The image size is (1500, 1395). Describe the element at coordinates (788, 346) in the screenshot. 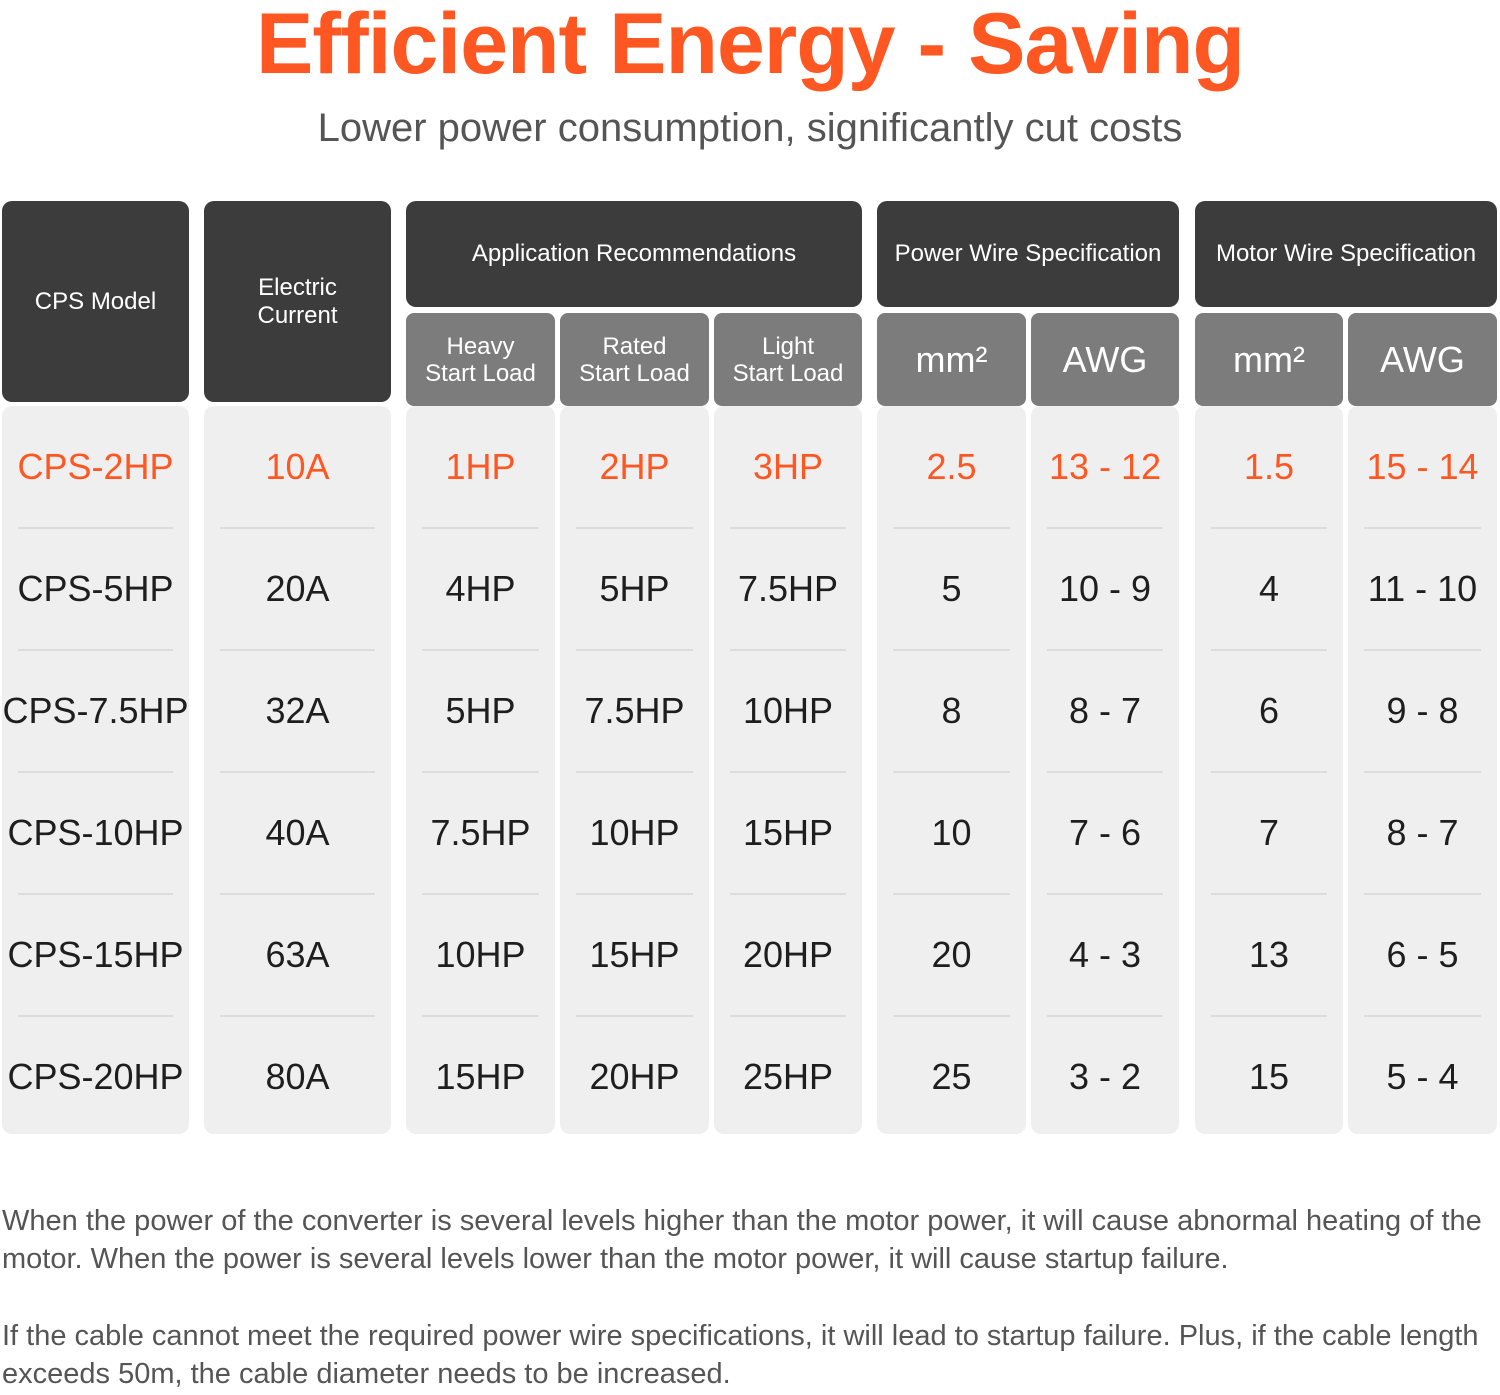

I see `subheader-light-line1: Light` at that location.